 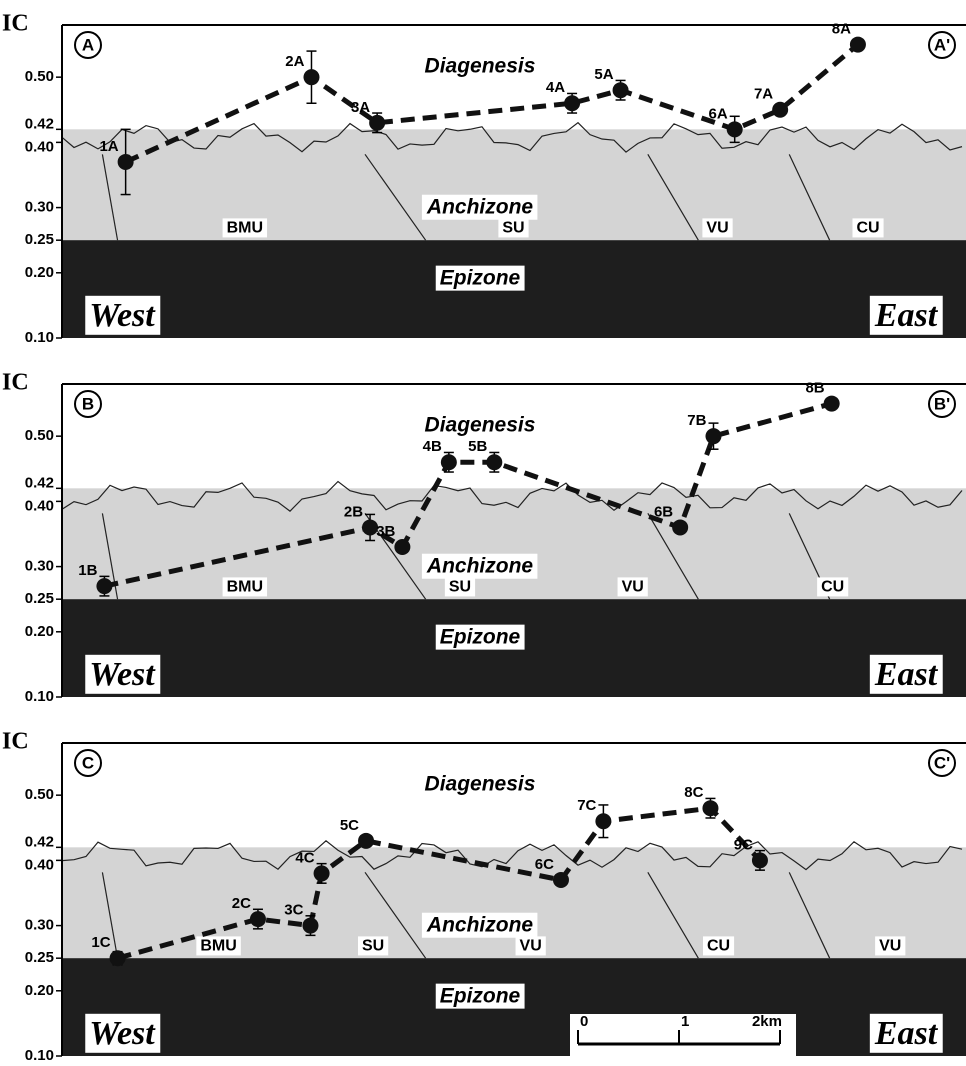 I want to click on y-tick-label: 0.42, so click(x=39, y=482).